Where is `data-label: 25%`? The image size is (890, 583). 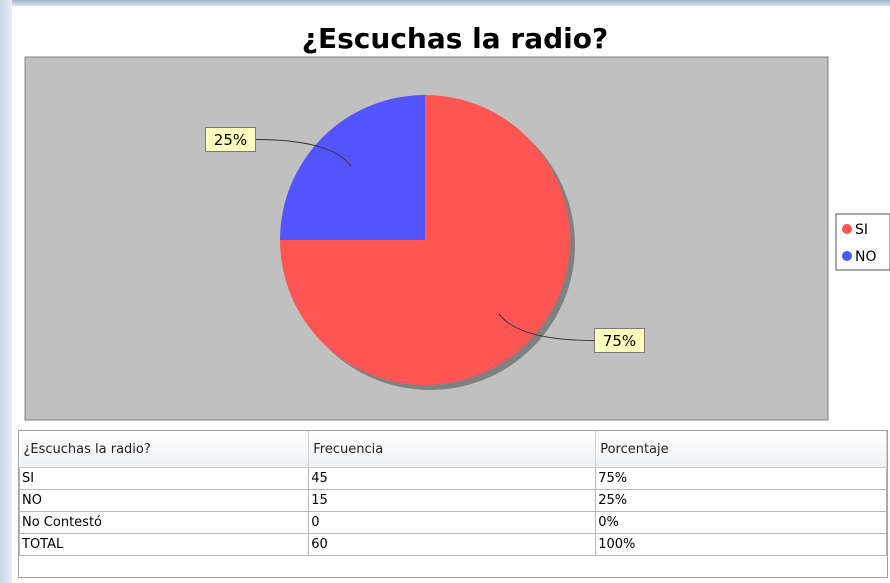 data-label: 25% is located at coordinates (230, 140).